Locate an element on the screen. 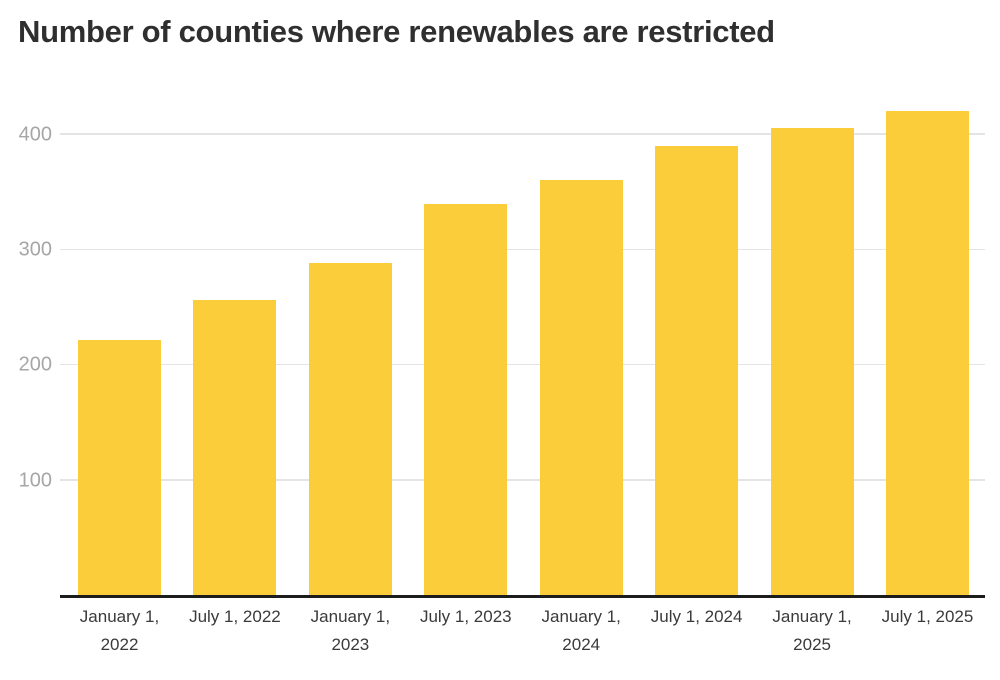  bar-january-1-2022 is located at coordinates (119, 468).